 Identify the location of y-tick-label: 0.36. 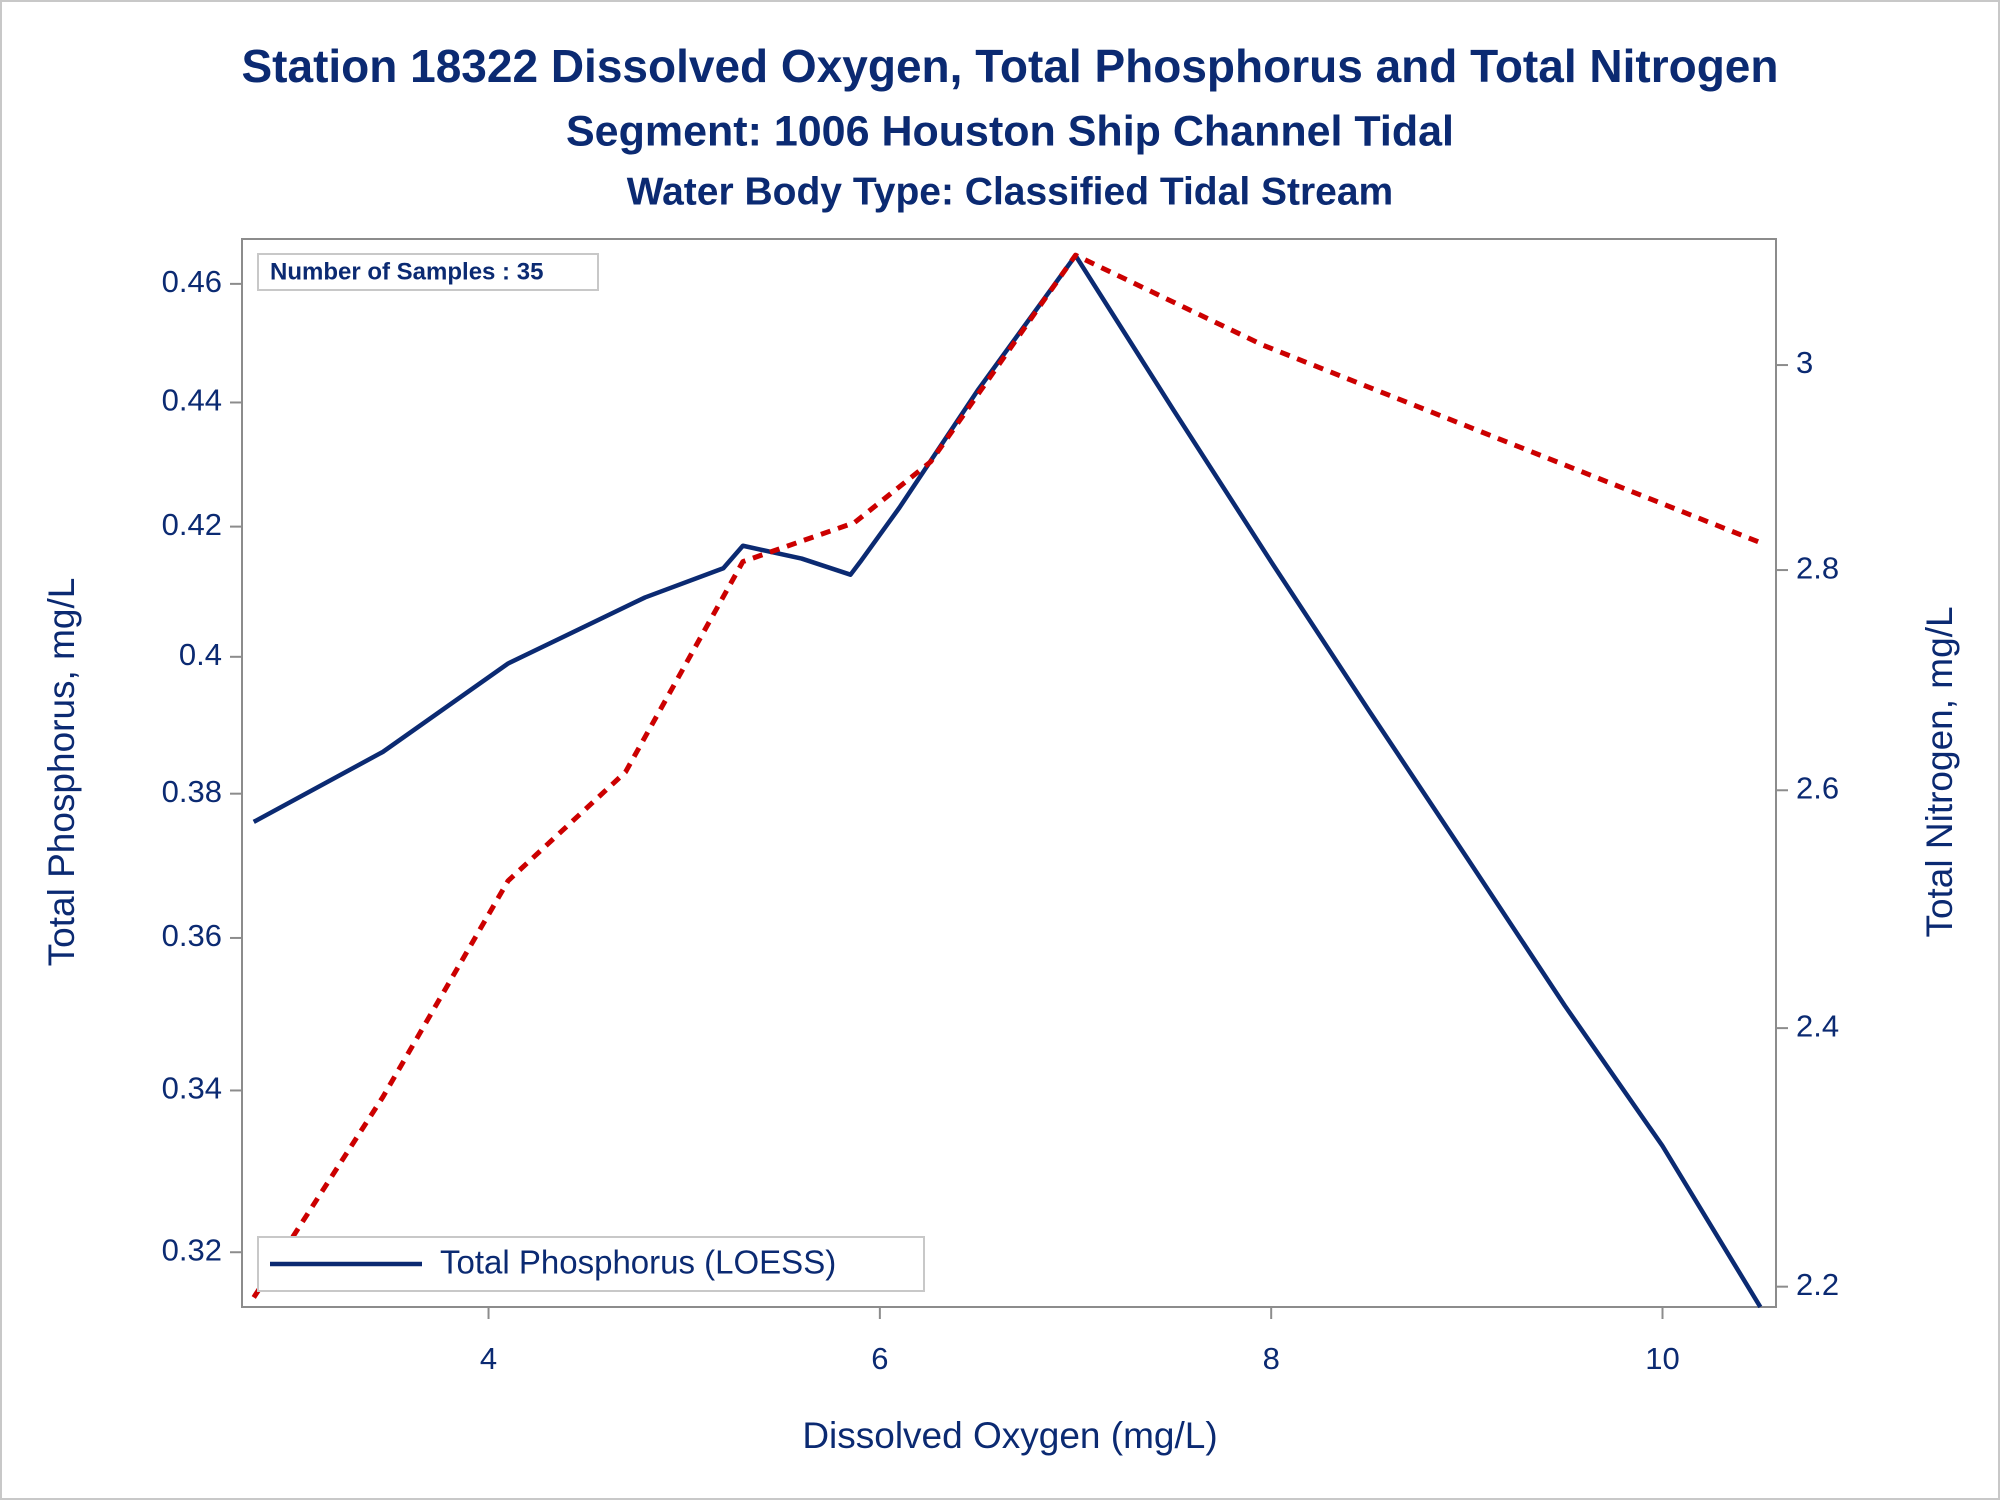
(192, 935).